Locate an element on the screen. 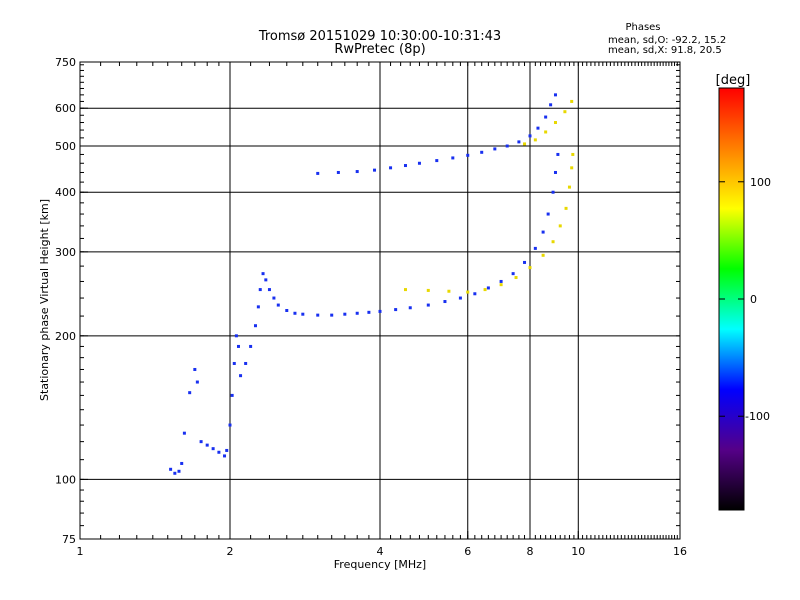  colorbar-tick-label: -100 is located at coordinates (757, 416).